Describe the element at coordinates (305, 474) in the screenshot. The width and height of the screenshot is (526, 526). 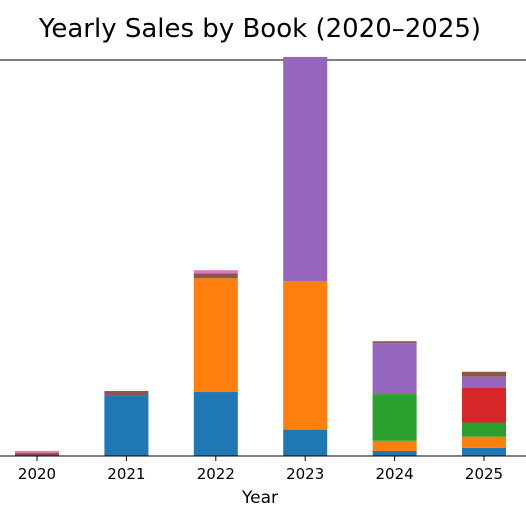
I see `x-tick-label-2023: 2023` at that location.